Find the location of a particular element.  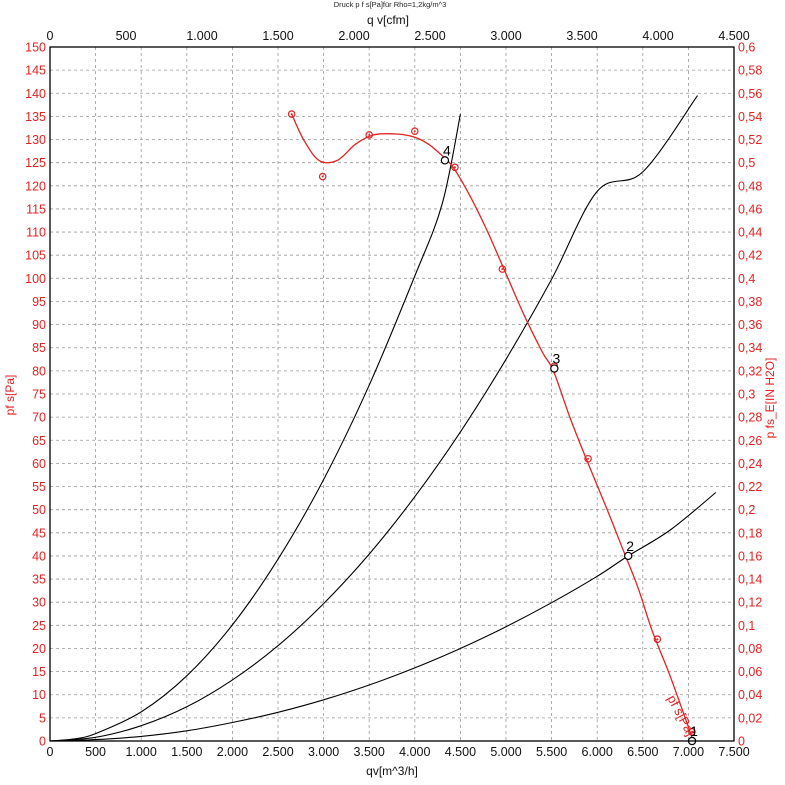

y-tick-label: 45 is located at coordinates (39, 533).